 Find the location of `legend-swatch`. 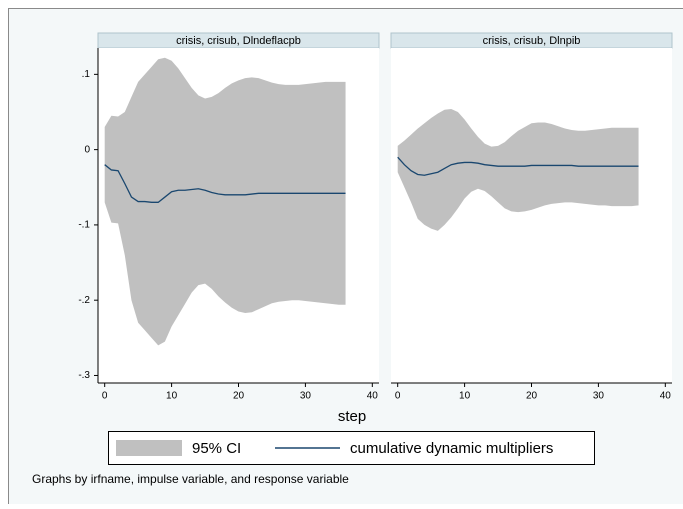

legend-swatch is located at coordinates (149, 448).